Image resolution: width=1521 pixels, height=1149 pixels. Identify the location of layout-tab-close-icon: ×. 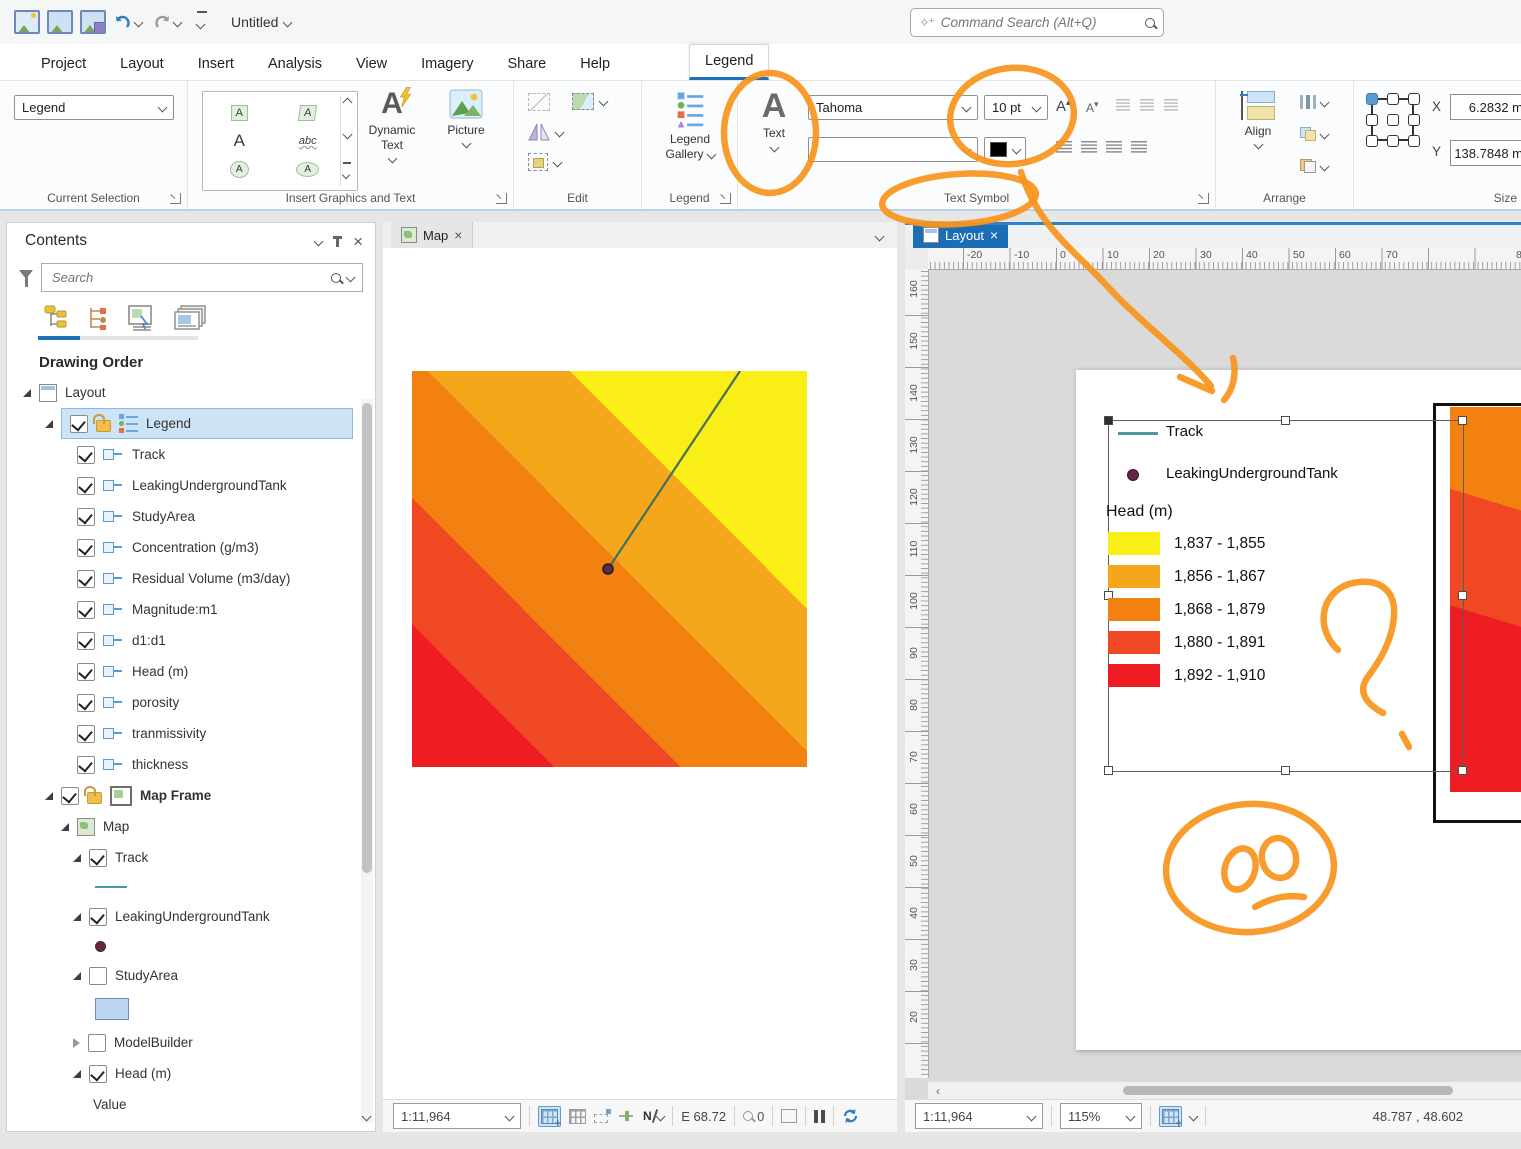
(994, 235).